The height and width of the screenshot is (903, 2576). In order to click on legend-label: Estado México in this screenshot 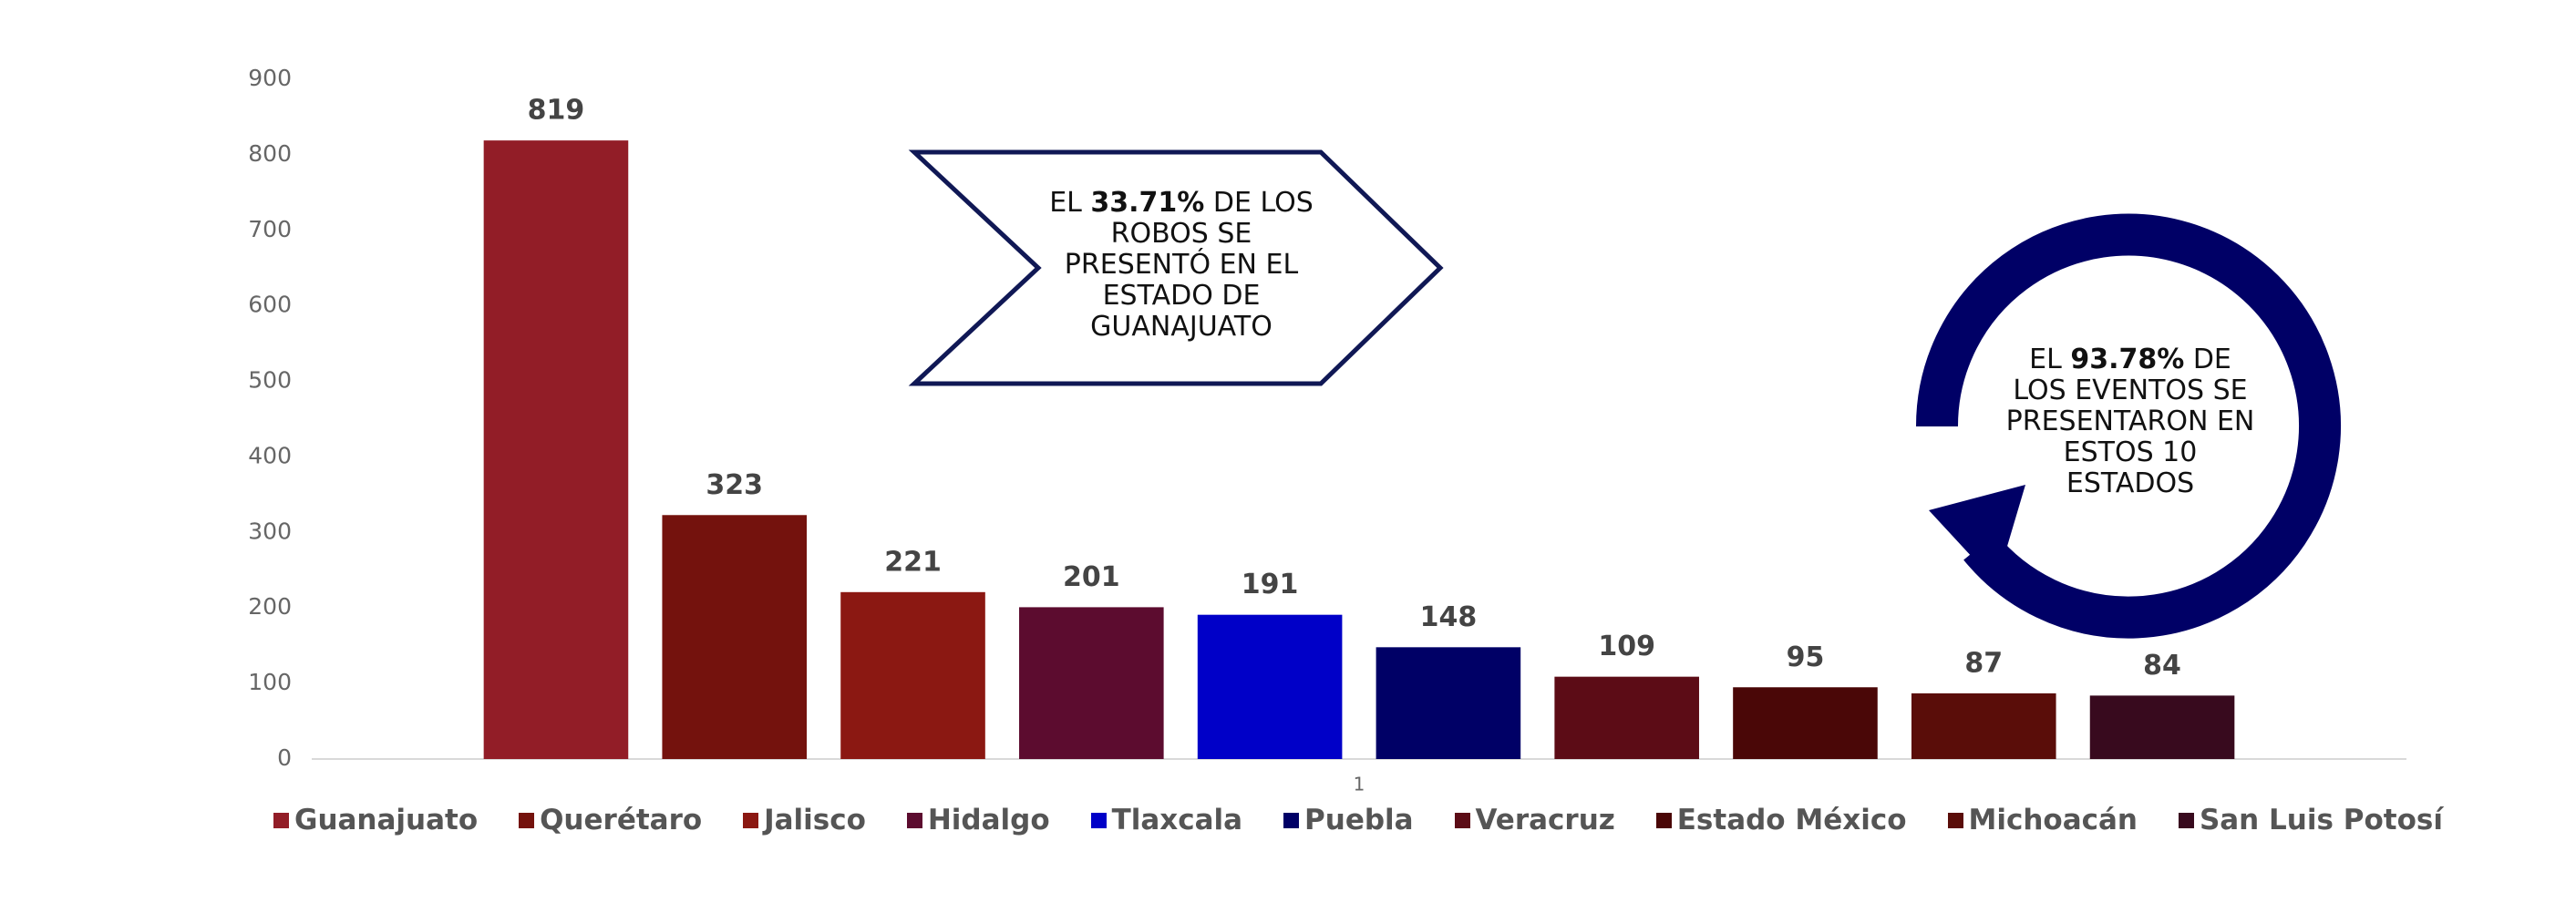, I will do `click(1791, 820)`.